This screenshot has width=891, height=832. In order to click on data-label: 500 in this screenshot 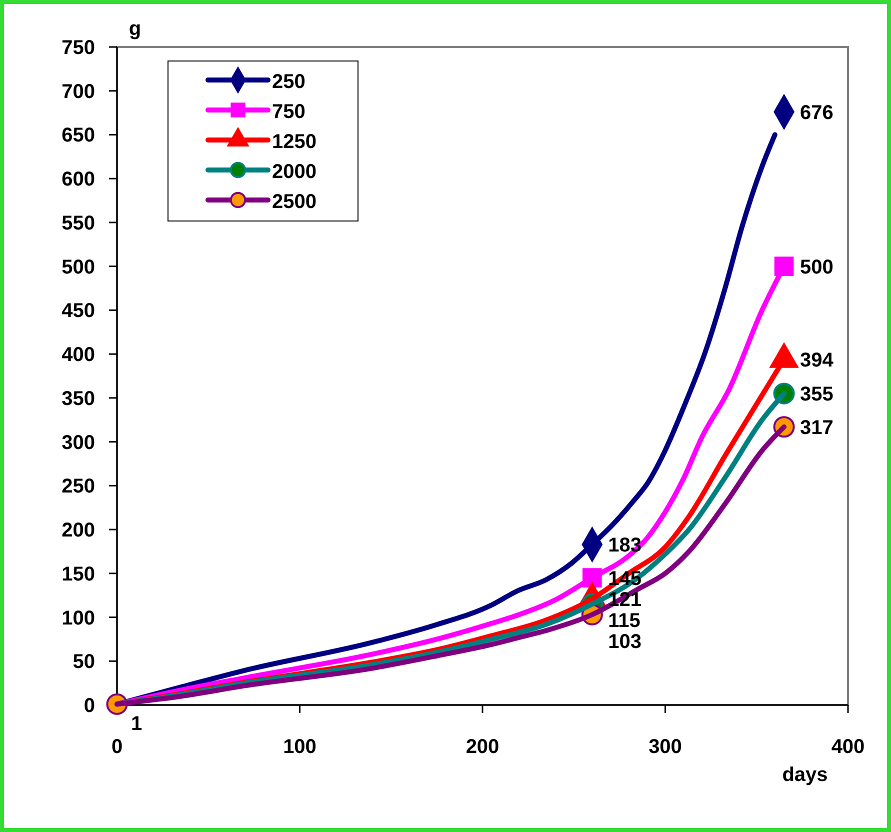, I will do `click(817, 267)`.